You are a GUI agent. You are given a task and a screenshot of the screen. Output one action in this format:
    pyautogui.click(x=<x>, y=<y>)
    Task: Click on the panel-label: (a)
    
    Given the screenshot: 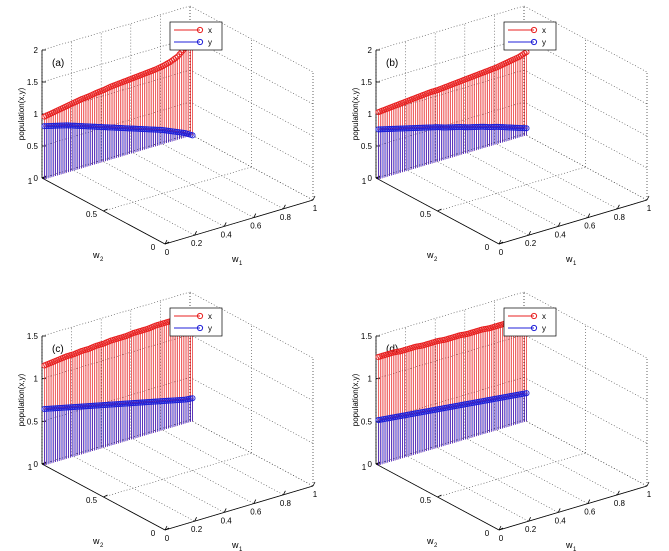 What is the action you would take?
    pyautogui.click(x=58, y=63)
    